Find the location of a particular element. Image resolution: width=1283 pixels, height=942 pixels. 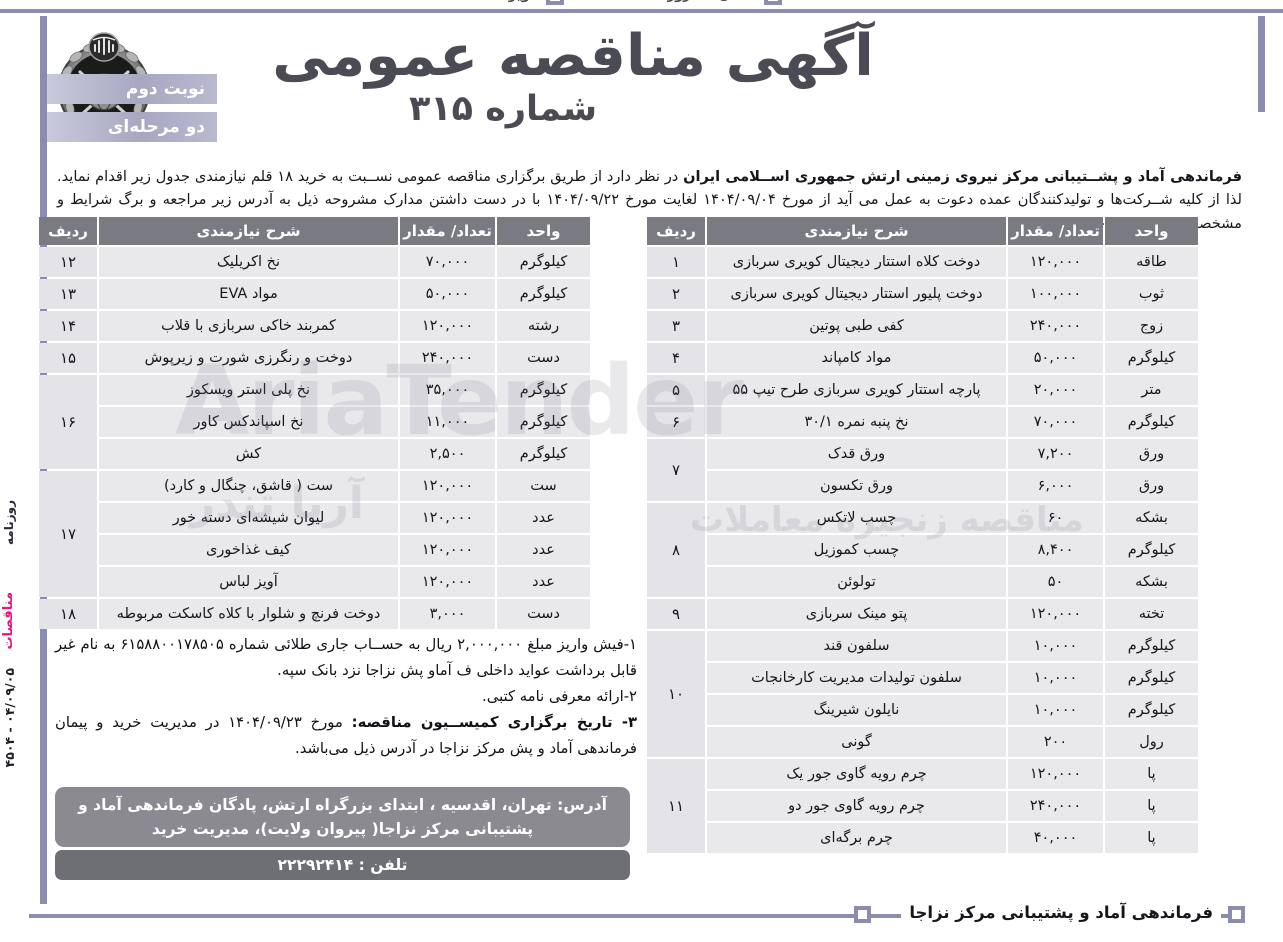

cell-row-index: ۶ is located at coordinates (676, 422).